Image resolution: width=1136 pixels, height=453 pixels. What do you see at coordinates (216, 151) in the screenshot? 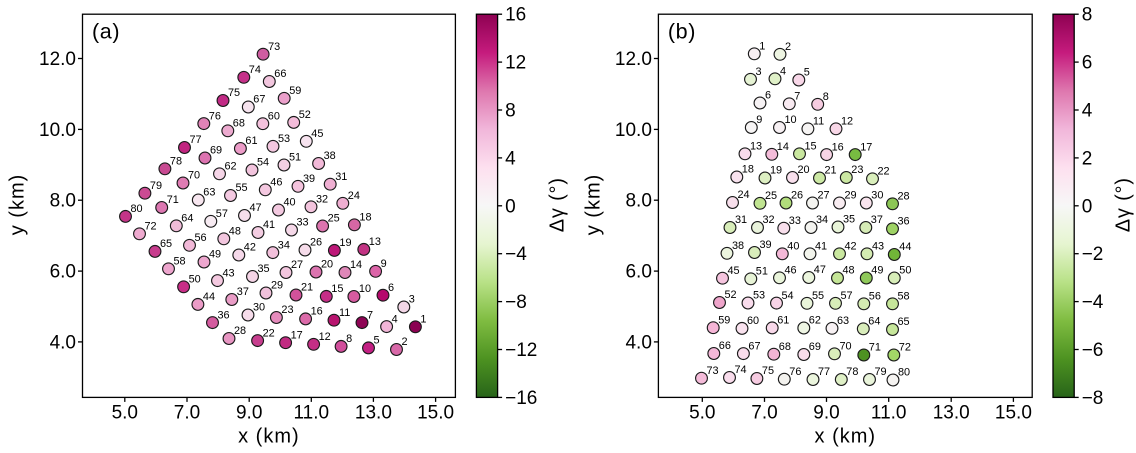
I see `svg-text: 69` at bounding box center [216, 151].